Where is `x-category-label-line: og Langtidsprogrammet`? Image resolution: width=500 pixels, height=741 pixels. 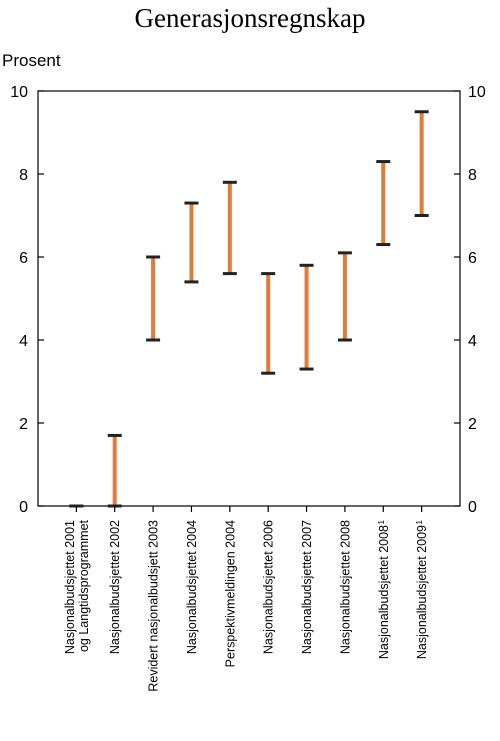
x-category-label-line: og Langtidsprogrammet is located at coordinates (84, 585).